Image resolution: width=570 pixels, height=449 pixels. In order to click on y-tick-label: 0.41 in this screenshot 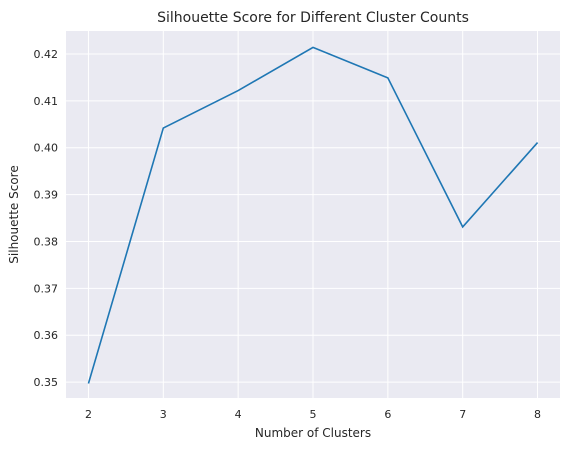, I will do `click(46, 101)`.